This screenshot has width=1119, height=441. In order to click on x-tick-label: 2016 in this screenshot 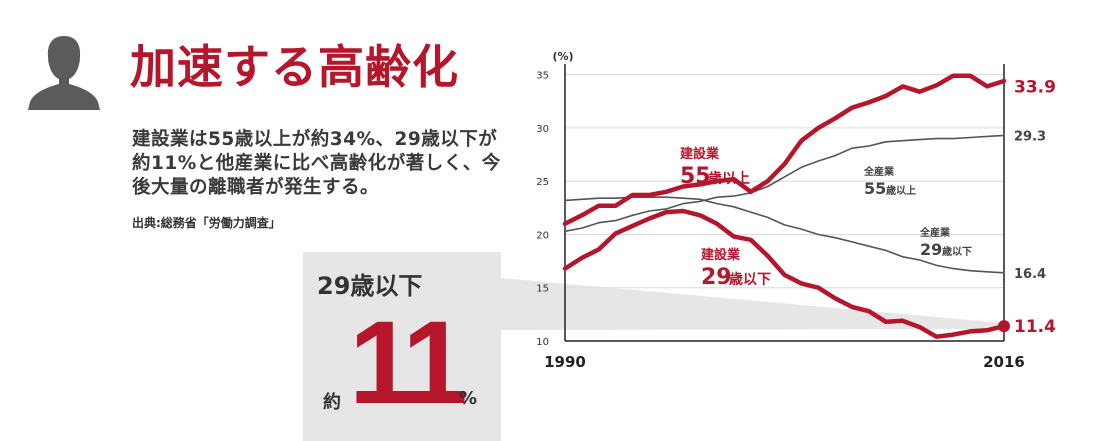, I will do `click(1004, 362)`.